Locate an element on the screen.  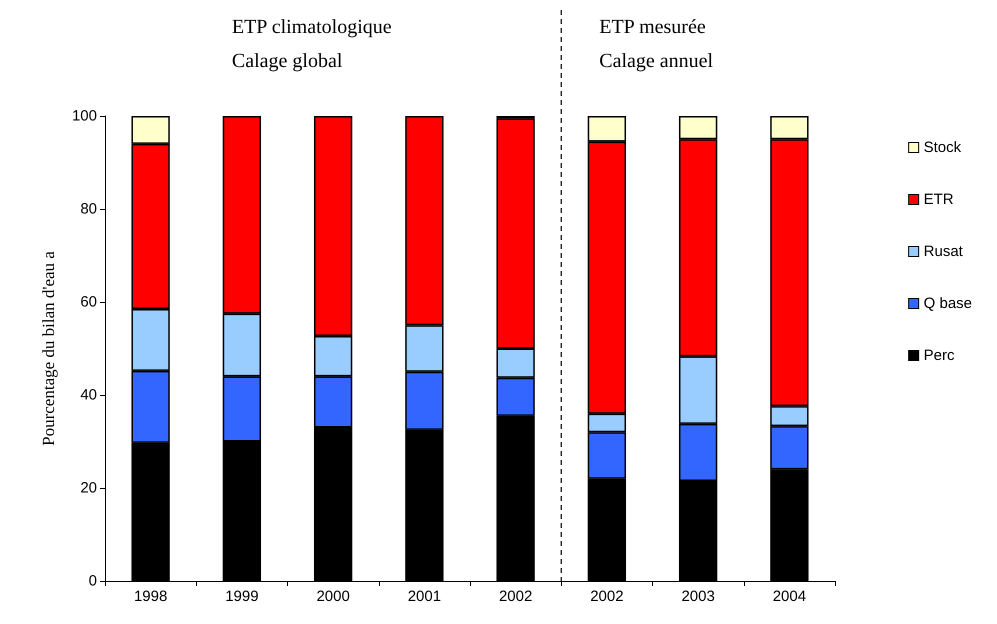
y-tick-label: 20 is located at coordinates (88, 488).